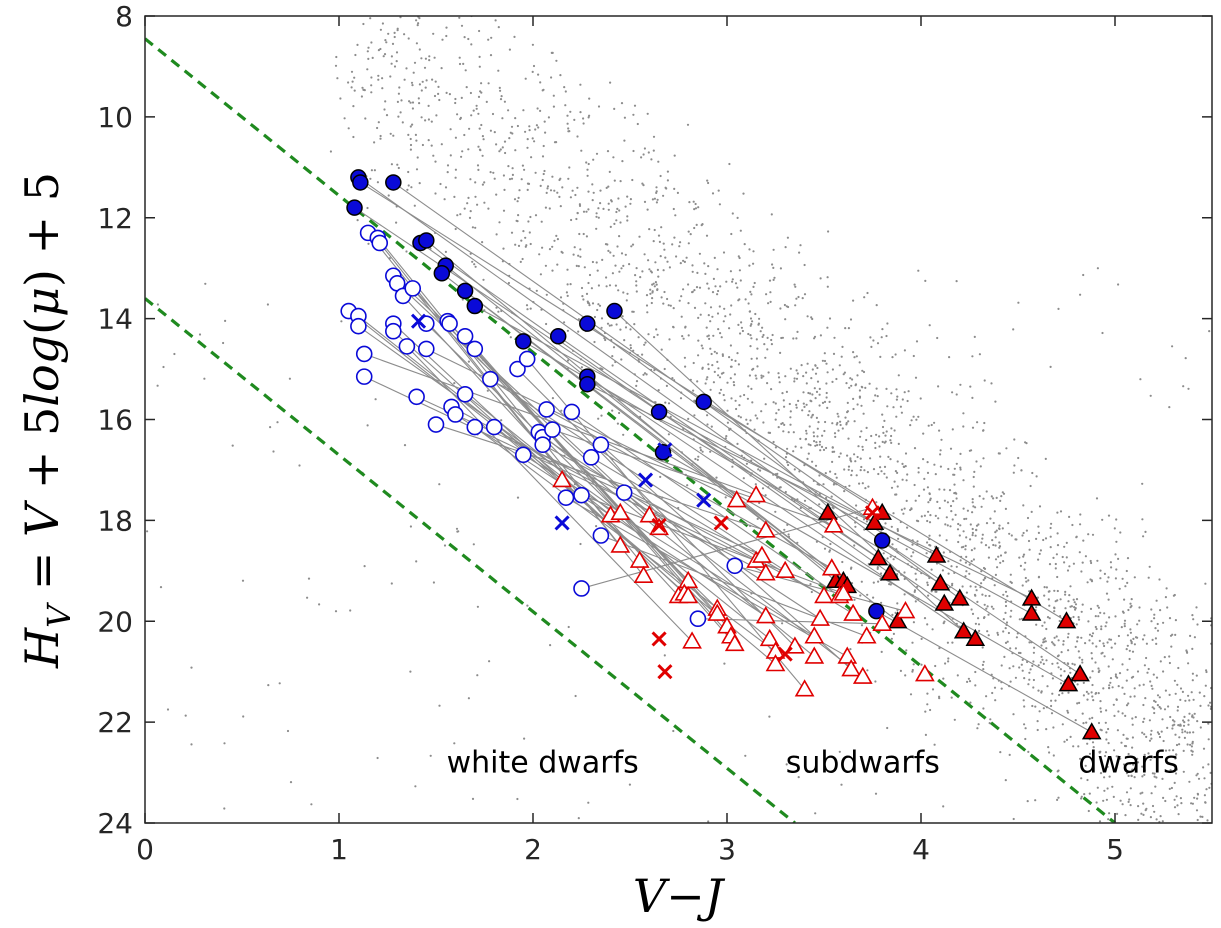  Describe the element at coordinates (706, 577) in the screenshot. I see `connector-line` at that location.